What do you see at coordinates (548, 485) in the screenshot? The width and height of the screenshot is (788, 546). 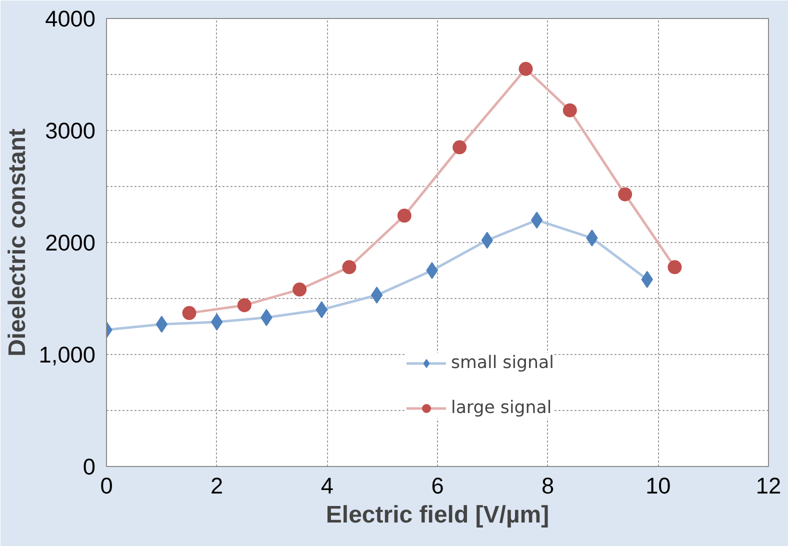 I see `x-tick-label: 8` at bounding box center [548, 485].